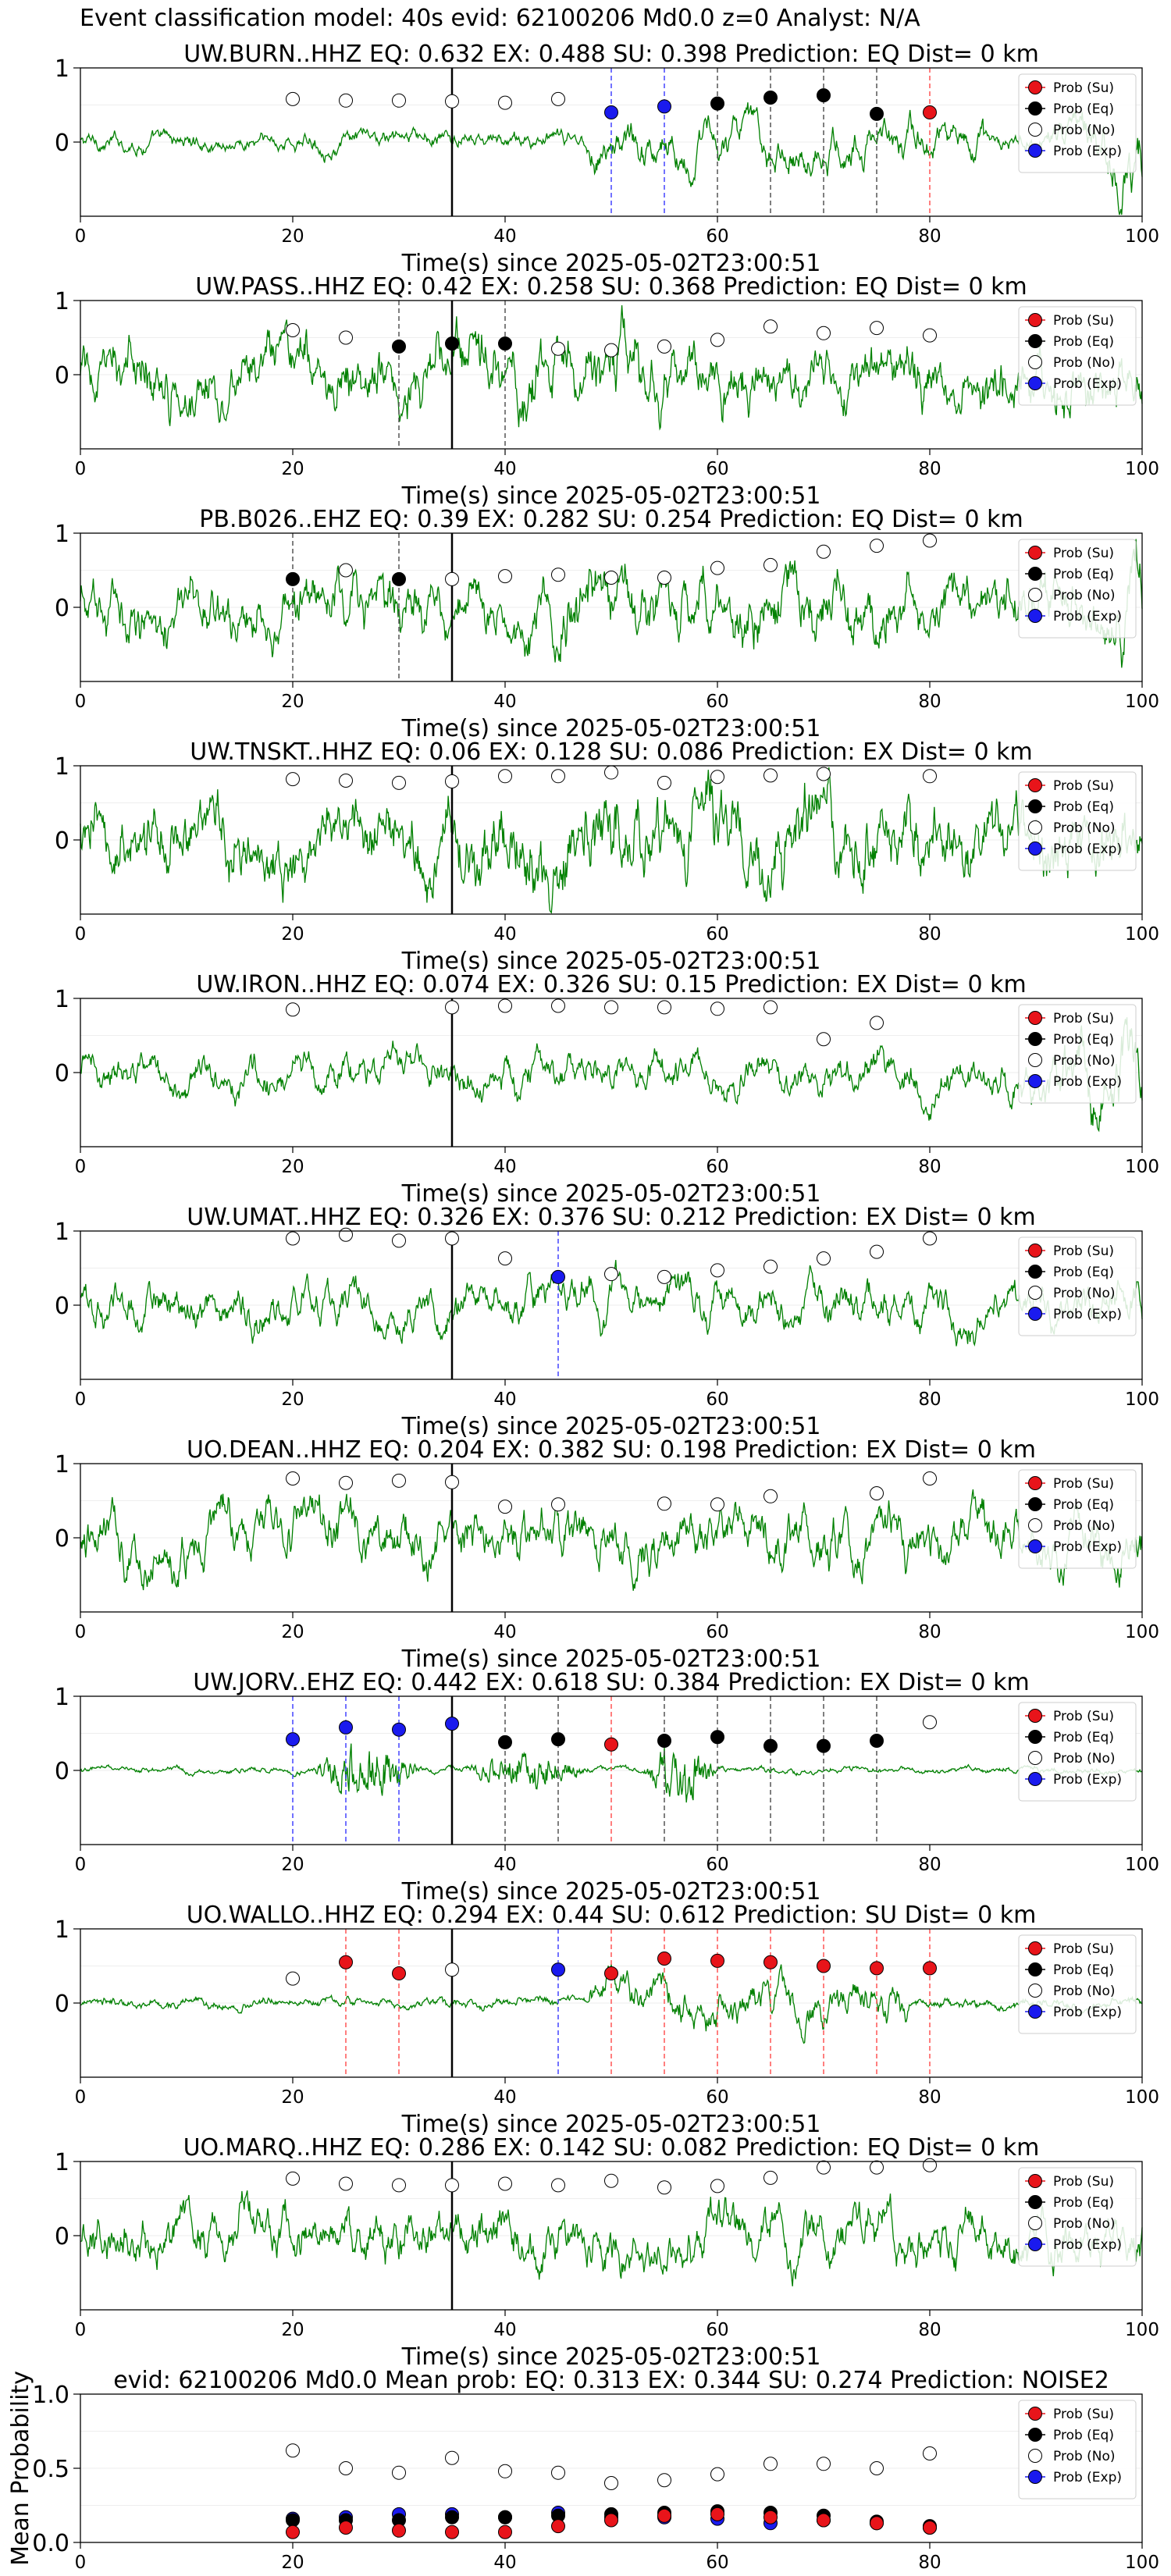 Image resolution: width=1171 pixels, height=2576 pixels. What do you see at coordinates (51, 2469) in the screenshot?
I see `y-tick-label: 0.5` at bounding box center [51, 2469].